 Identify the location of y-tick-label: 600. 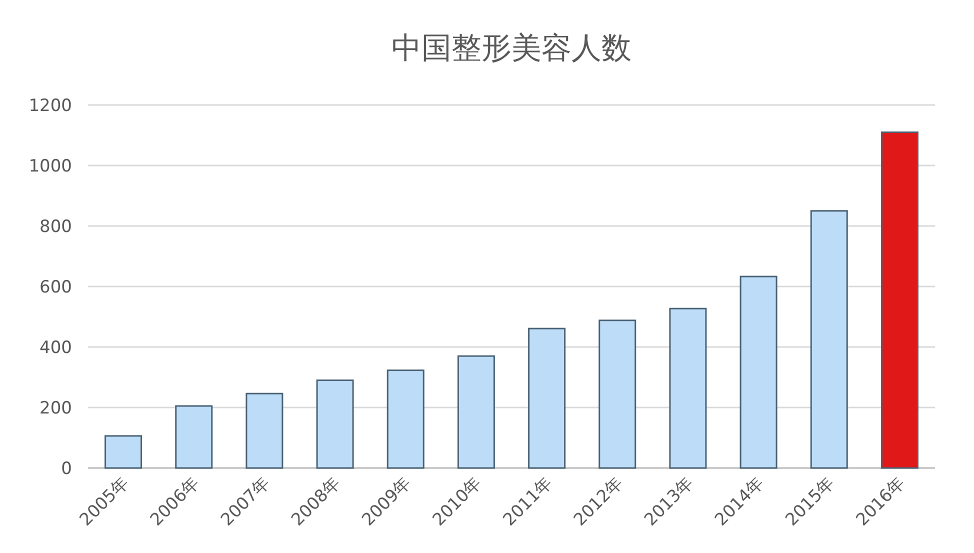
(56, 288).